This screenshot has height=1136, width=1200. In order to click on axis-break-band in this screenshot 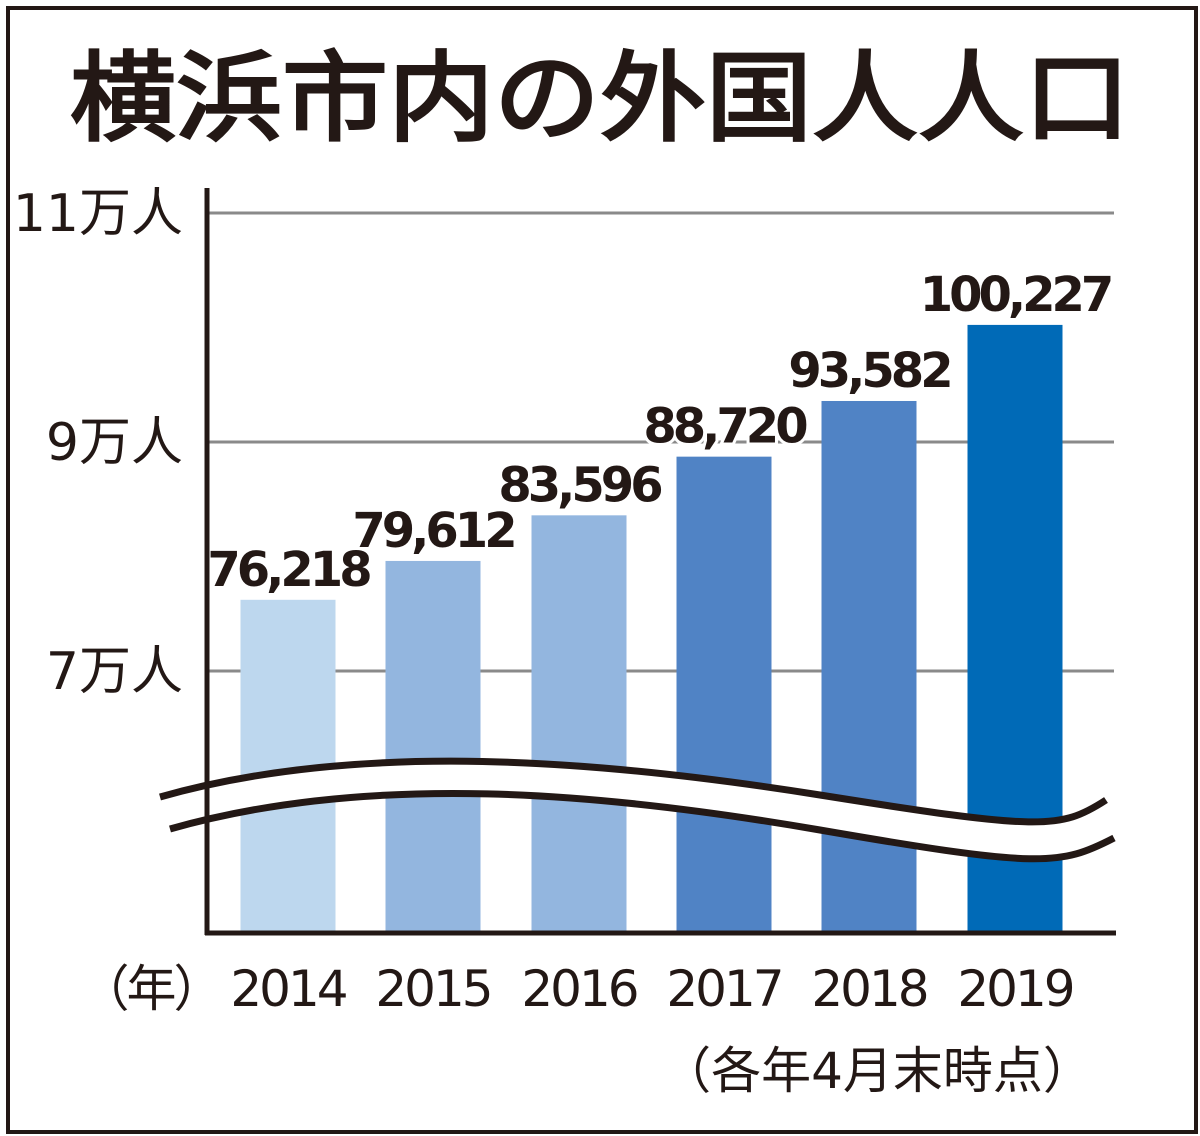, I will do `click(637, 810)`.